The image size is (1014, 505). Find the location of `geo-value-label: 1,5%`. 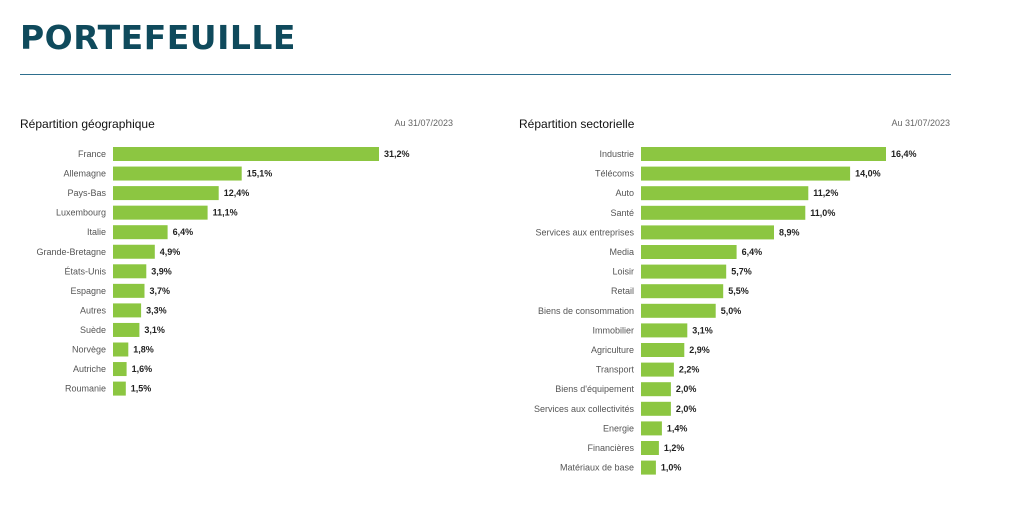

geo-value-label: 1,5% is located at coordinates (141, 389).